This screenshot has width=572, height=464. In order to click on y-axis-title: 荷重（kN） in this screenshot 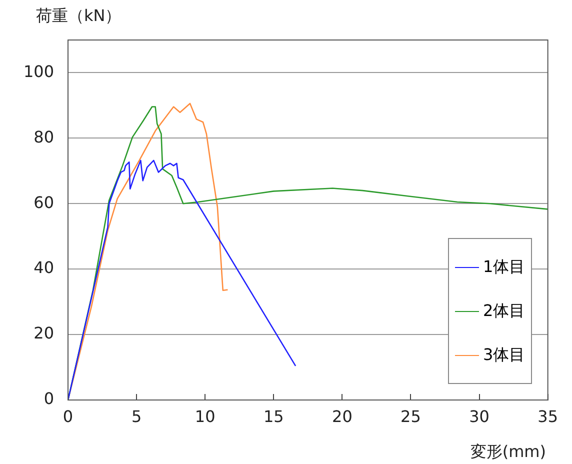, I will do `click(79, 16)`.